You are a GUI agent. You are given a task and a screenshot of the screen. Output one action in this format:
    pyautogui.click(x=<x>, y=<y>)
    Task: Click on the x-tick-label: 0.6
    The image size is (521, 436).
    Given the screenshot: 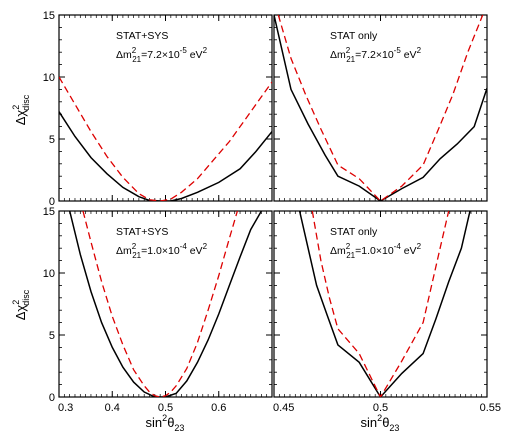 What is the action you would take?
    pyautogui.click(x=218, y=408)
    